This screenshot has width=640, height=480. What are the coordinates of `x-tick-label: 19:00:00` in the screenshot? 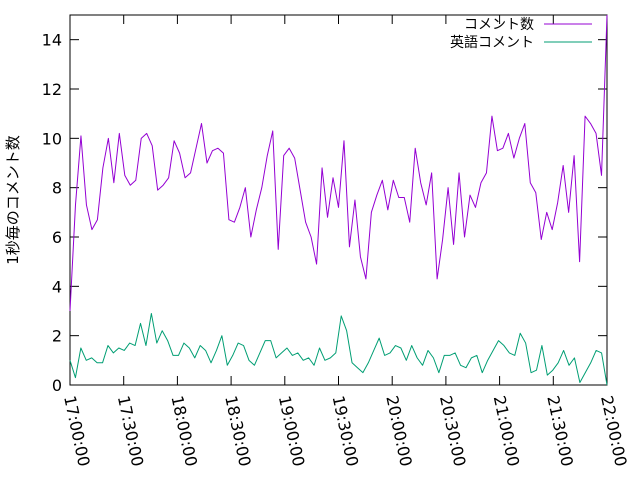 It's located at (292, 431).